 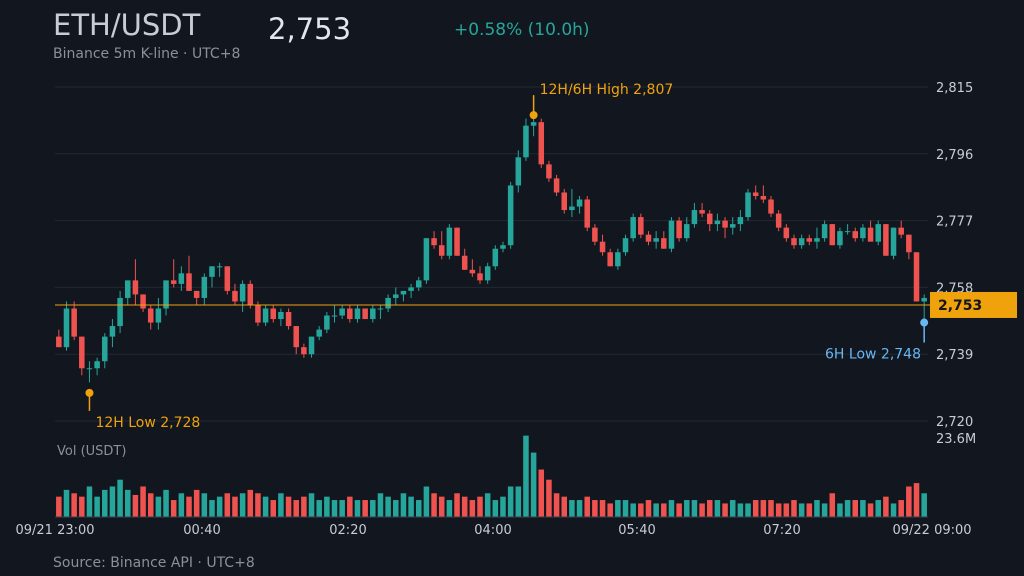 What do you see at coordinates (781, 530) in the screenshot?
I see `x-tick-label: 07:20` at bounding box center [781, 530].